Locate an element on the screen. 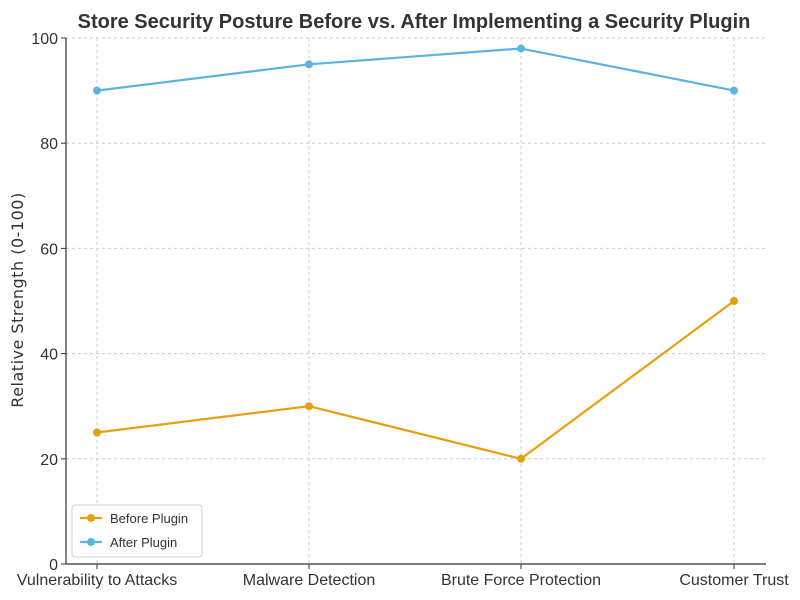  y-tick-label-4: 80 is located at coordinates (49, 144).